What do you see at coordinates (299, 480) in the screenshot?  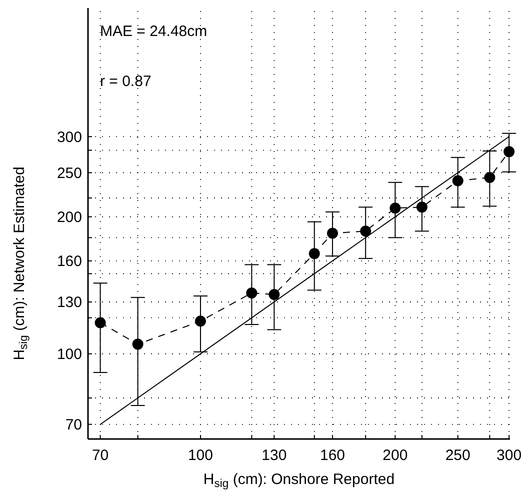 I see `x-axis-title: H$_{sig}$ (cm): Onshore Reported` at bounding box center [299, 480].